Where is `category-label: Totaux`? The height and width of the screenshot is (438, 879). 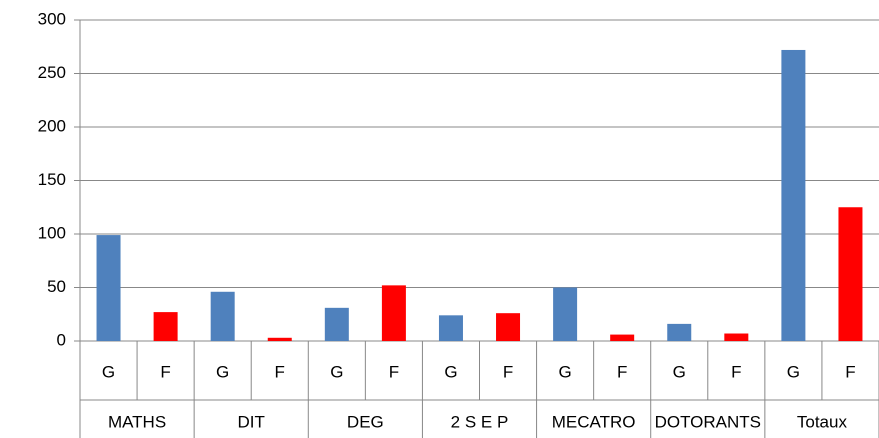 category-label: Totaux is located at coordinates (822, 421).